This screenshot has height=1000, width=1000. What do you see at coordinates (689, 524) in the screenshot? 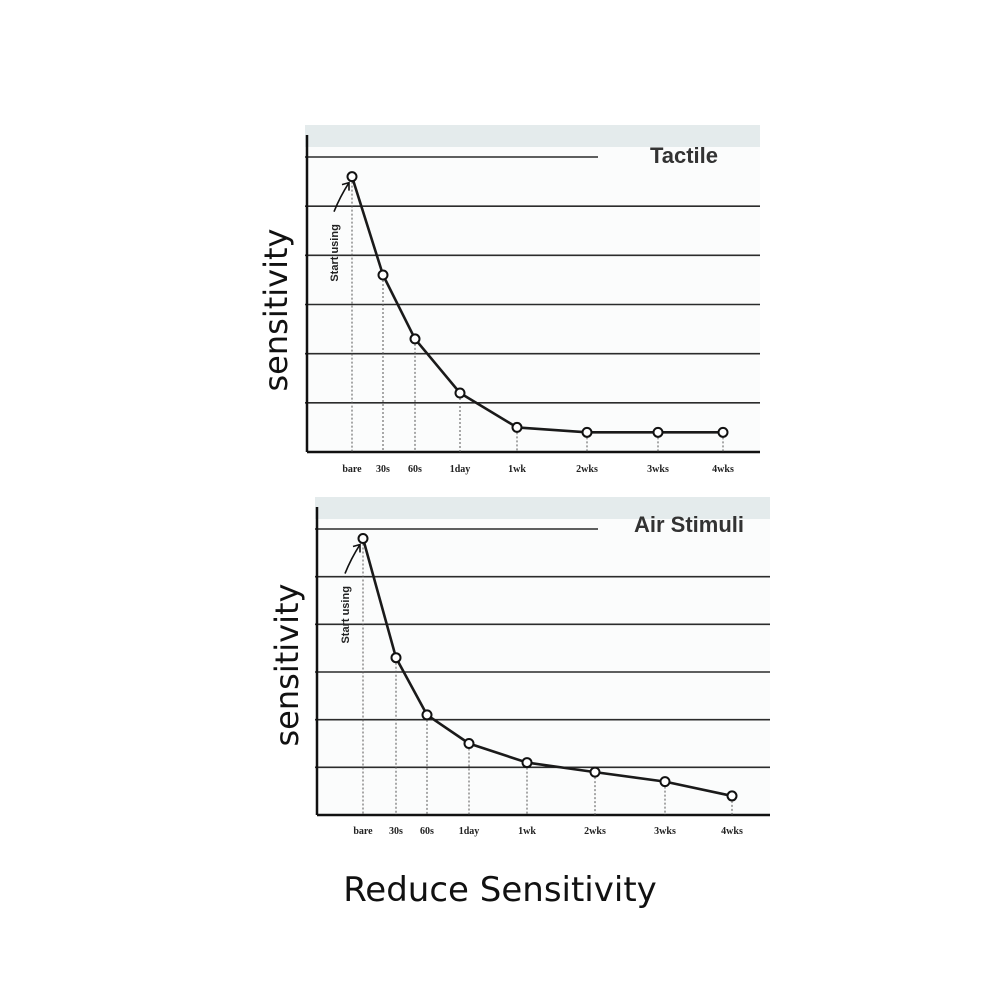
I see `chart-title: Air Stimuli` at bounding box center [689, 524].